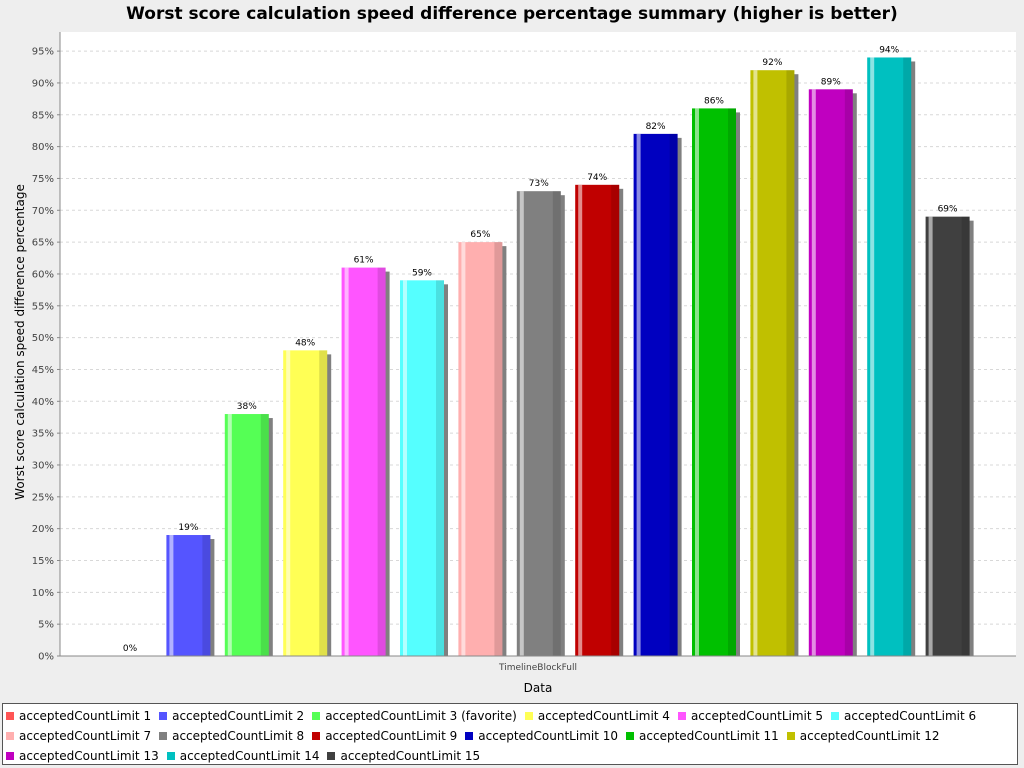 The height and width of the screenshot is (768, 1024). I want to click on legend-label: acceptedCountLimit 12, so click(869, 736).